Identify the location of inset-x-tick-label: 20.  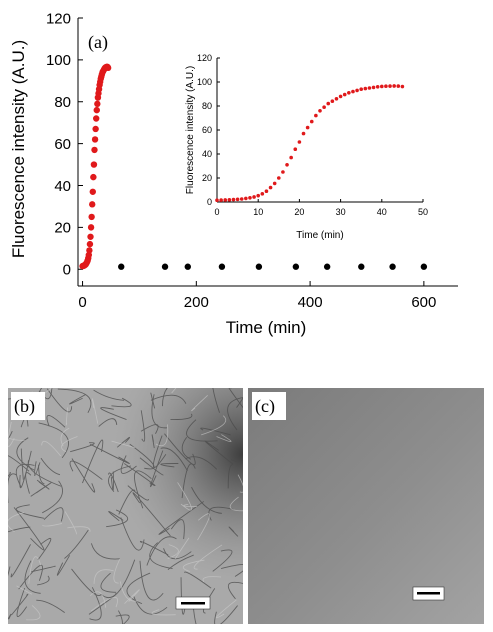
(299, 212).